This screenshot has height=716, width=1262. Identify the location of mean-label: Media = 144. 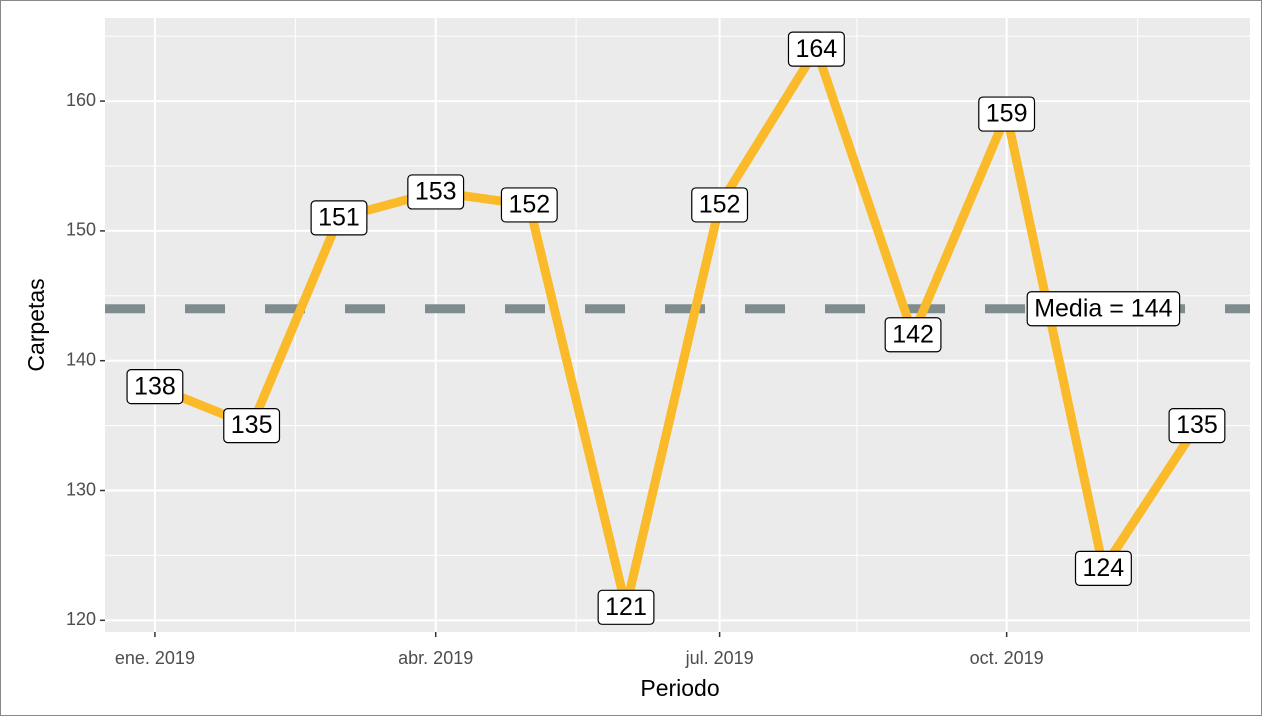
(1103, 308).